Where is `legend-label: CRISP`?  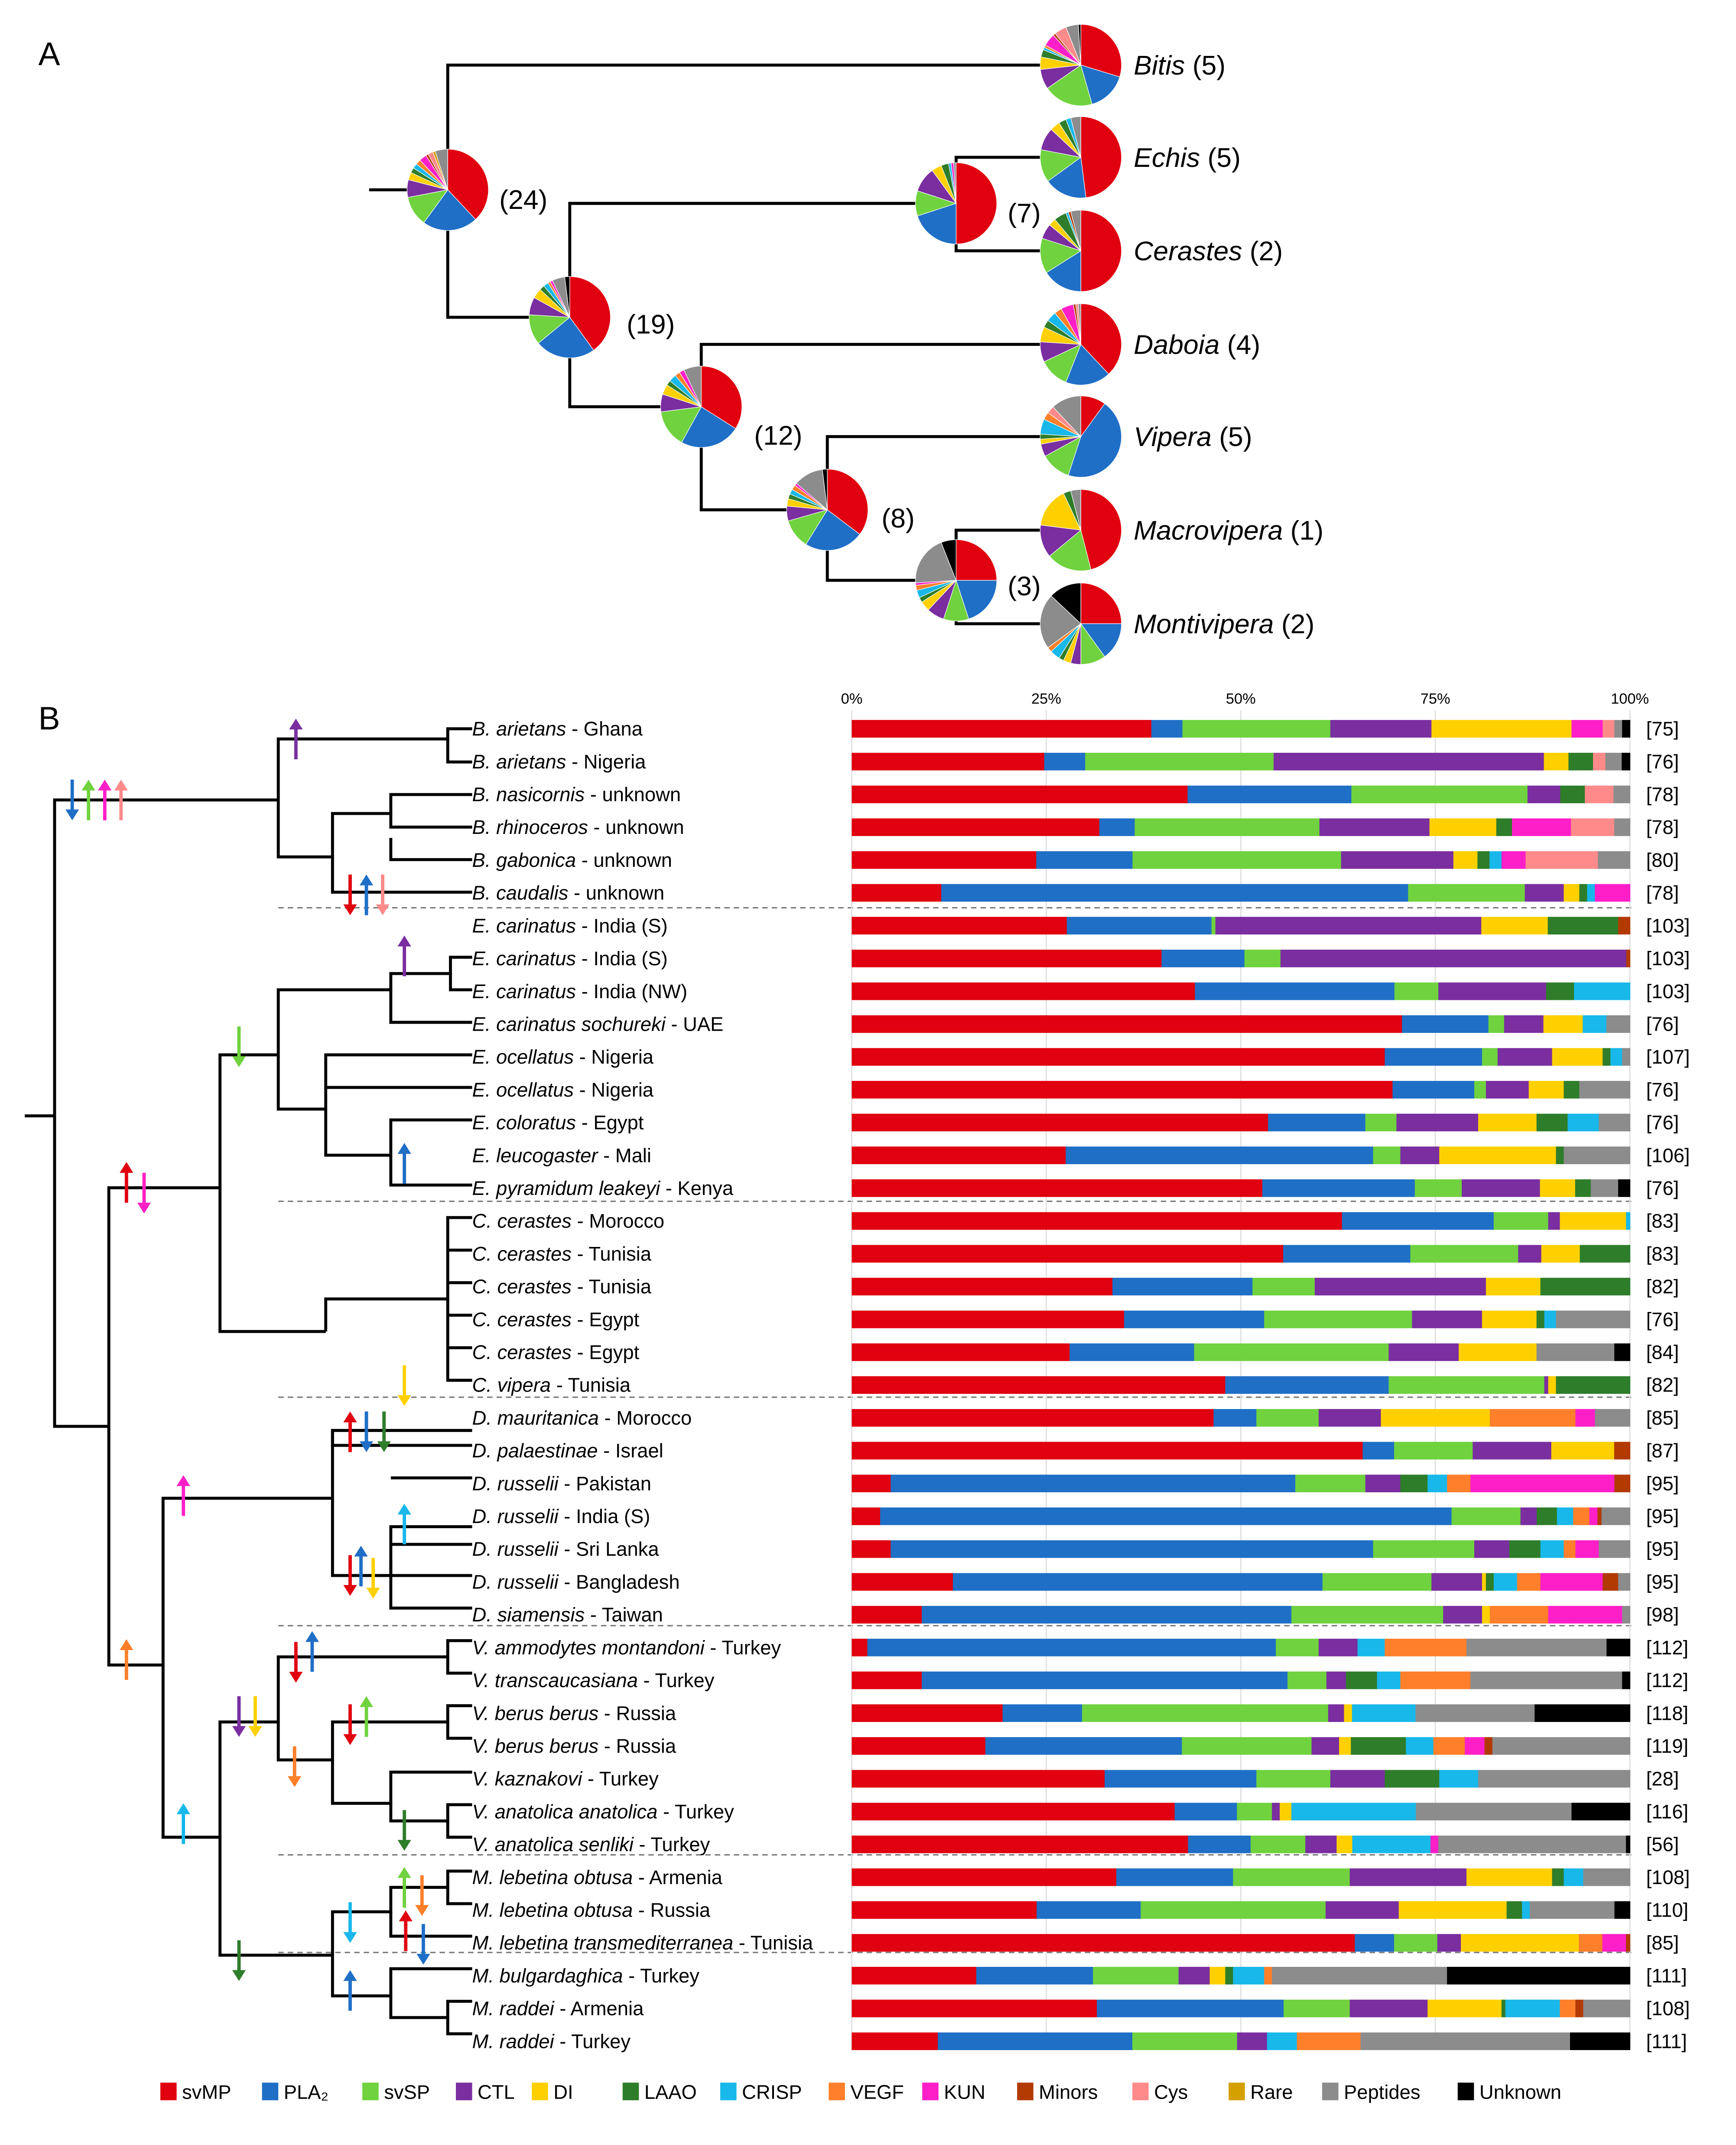 legend-label: CRISP is located at coordinates (772, 2092).